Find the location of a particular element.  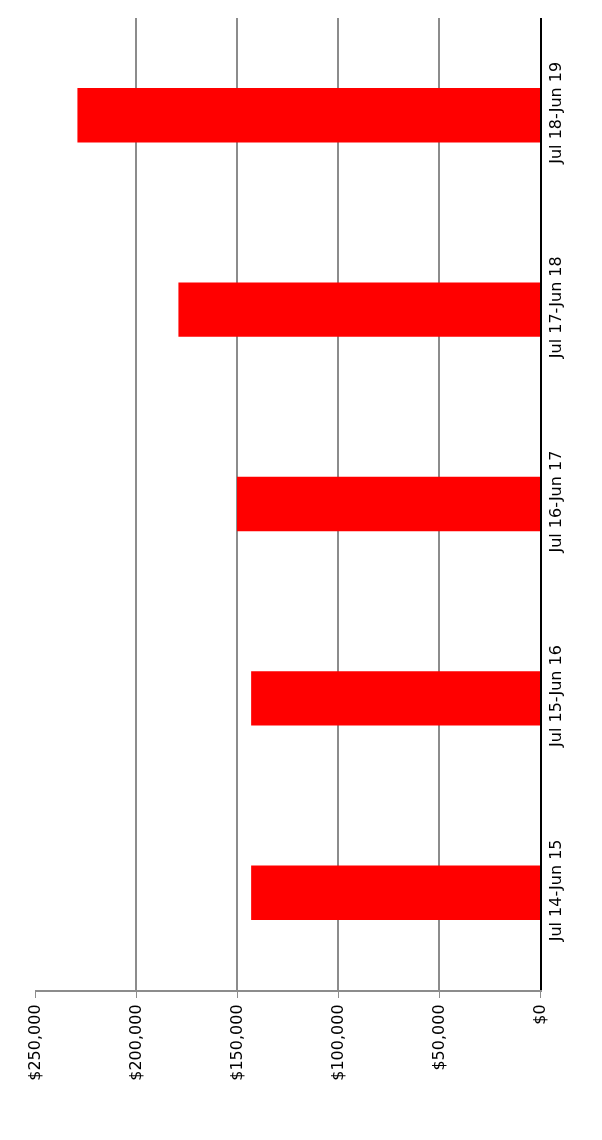

x-tick-label: $250,000 is located at coordinates (35, 1042).